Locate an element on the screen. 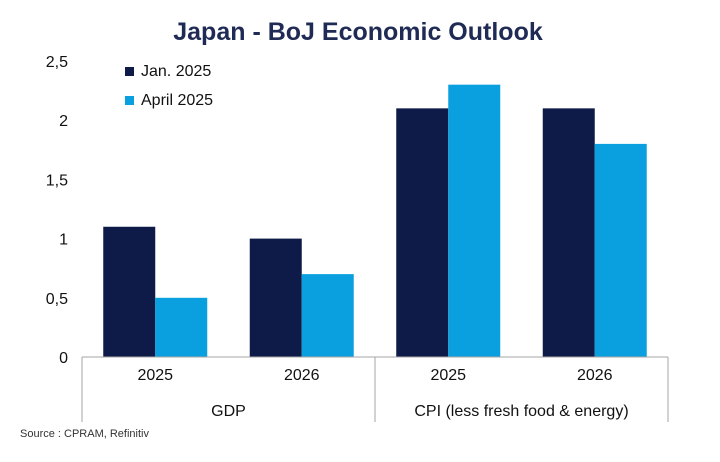  y-tick-label: 2 is located at coordinates (63, 121).